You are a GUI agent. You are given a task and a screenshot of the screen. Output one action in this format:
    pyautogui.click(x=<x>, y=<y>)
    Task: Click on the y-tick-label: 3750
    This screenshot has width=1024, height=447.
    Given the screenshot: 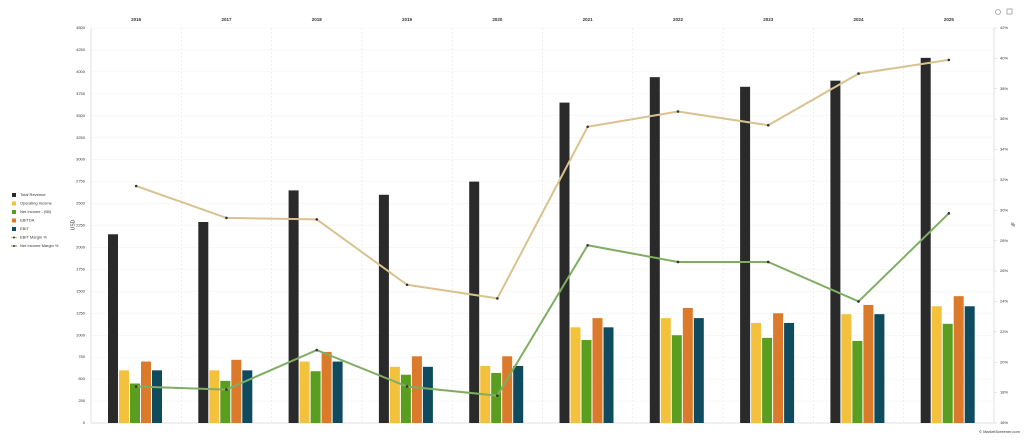 What is the action you would take?
    pyautogui.click(x=81, y=93)
    